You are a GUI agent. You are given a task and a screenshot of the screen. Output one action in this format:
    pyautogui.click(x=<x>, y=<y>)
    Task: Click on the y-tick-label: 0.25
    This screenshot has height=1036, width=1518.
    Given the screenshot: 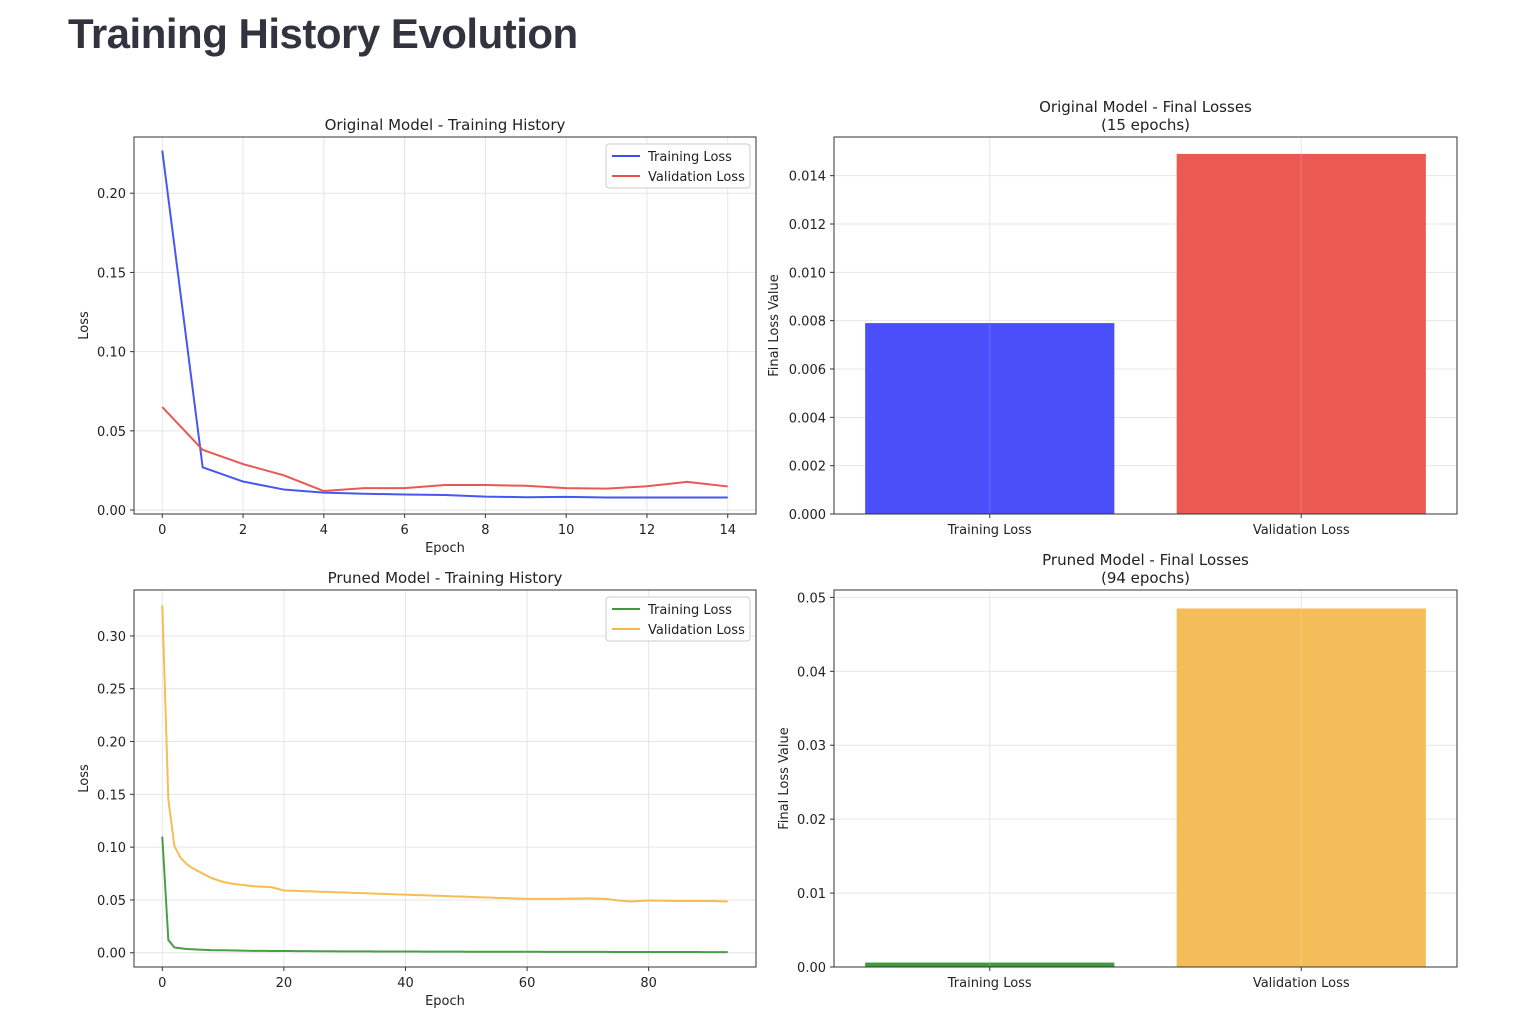 What is the action you would take?
    pyautogui.click(x=111, y=690)
    